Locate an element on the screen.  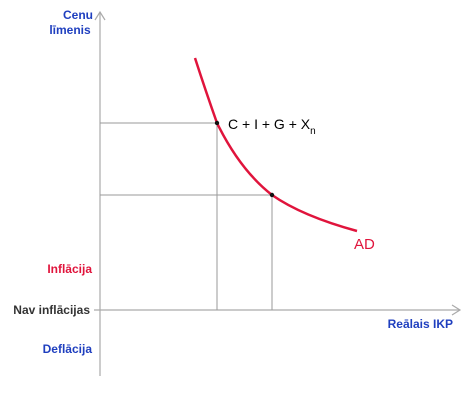
zone-label: Deflācija is located at coordinates (68, 349).